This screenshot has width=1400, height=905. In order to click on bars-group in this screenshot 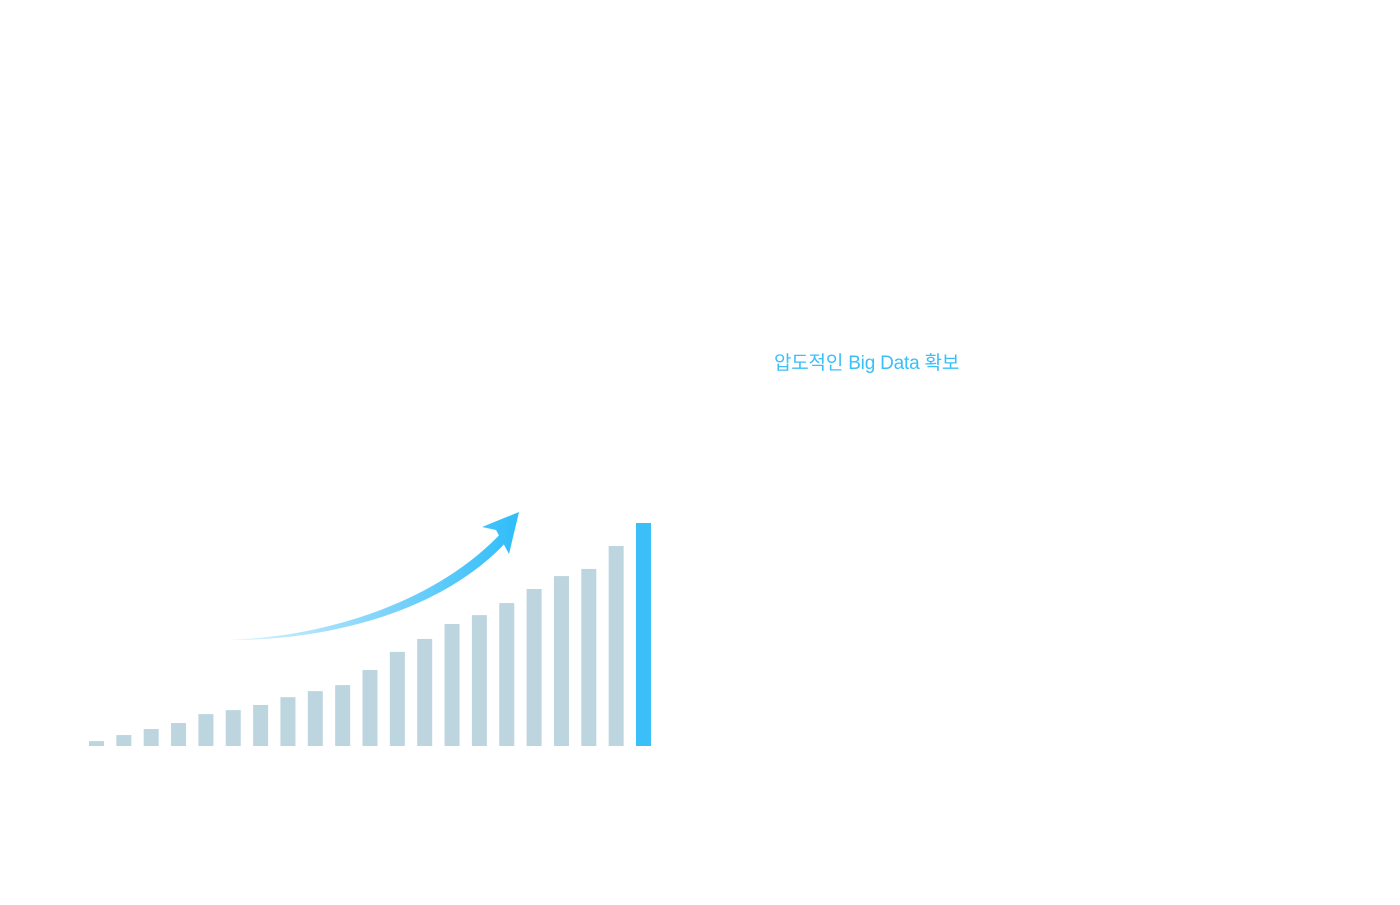, I will do `click(370, 634)`.